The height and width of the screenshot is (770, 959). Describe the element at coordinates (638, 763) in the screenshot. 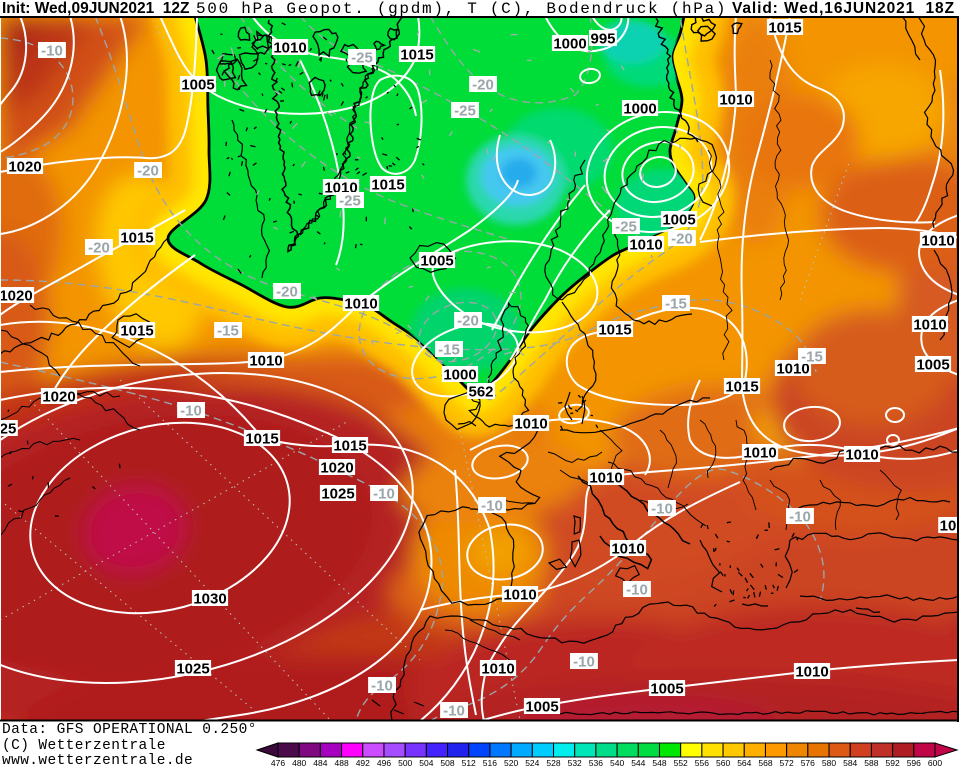

I see `svg-text: 544` at that location.